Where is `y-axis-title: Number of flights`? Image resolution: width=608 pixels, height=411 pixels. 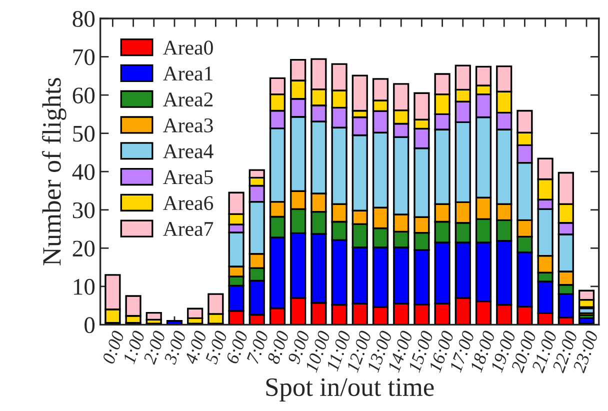
y-axis-title: Number of flights is located at coordinates (54, 172).